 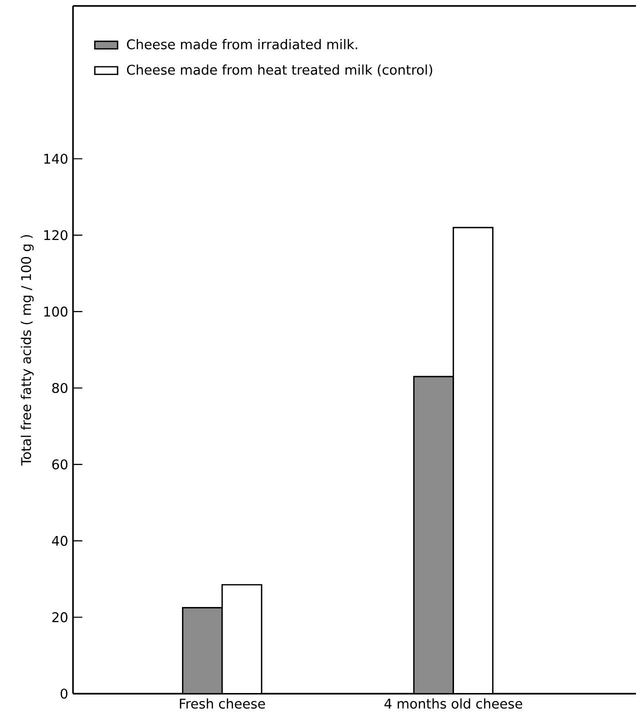 What do you see at coordinates (279, 70) in the screenshot?
I see `legend-label: Cheese made from heat treated milk (control)` at bounding box center [279, 70].